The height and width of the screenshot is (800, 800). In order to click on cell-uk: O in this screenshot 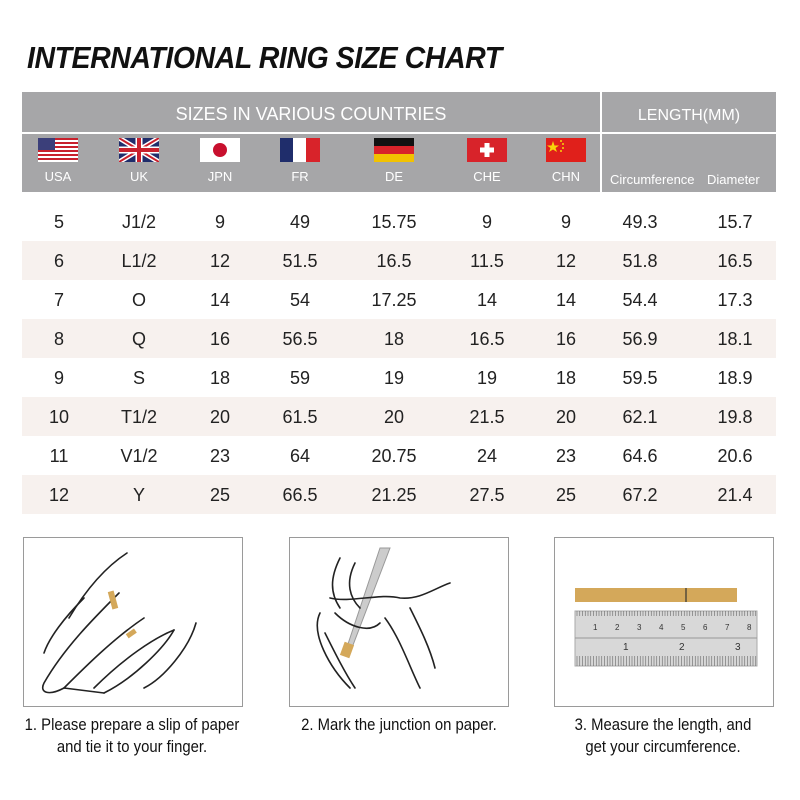, I will do `click(138, 300)`.